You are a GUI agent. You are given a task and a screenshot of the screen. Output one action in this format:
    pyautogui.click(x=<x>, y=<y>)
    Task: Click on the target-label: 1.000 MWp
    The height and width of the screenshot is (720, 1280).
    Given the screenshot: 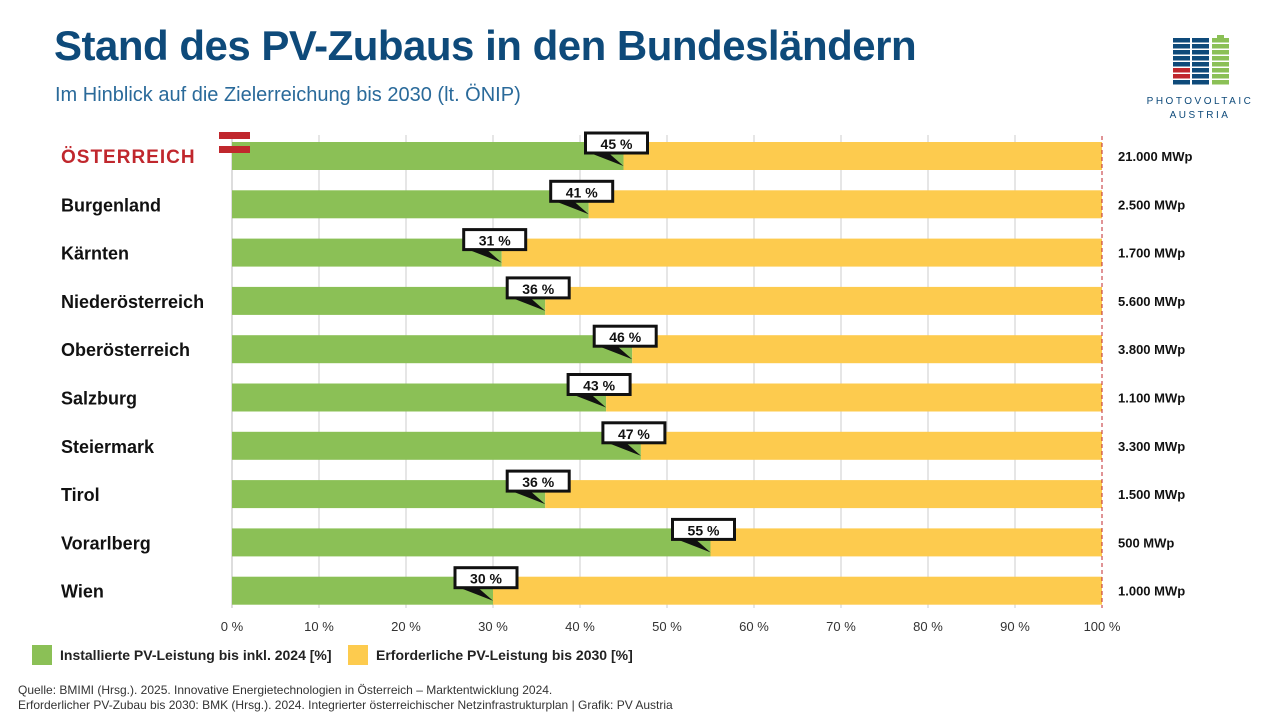 What is the action you would take?
    pyautogui.click(x=1151, y=591)
    